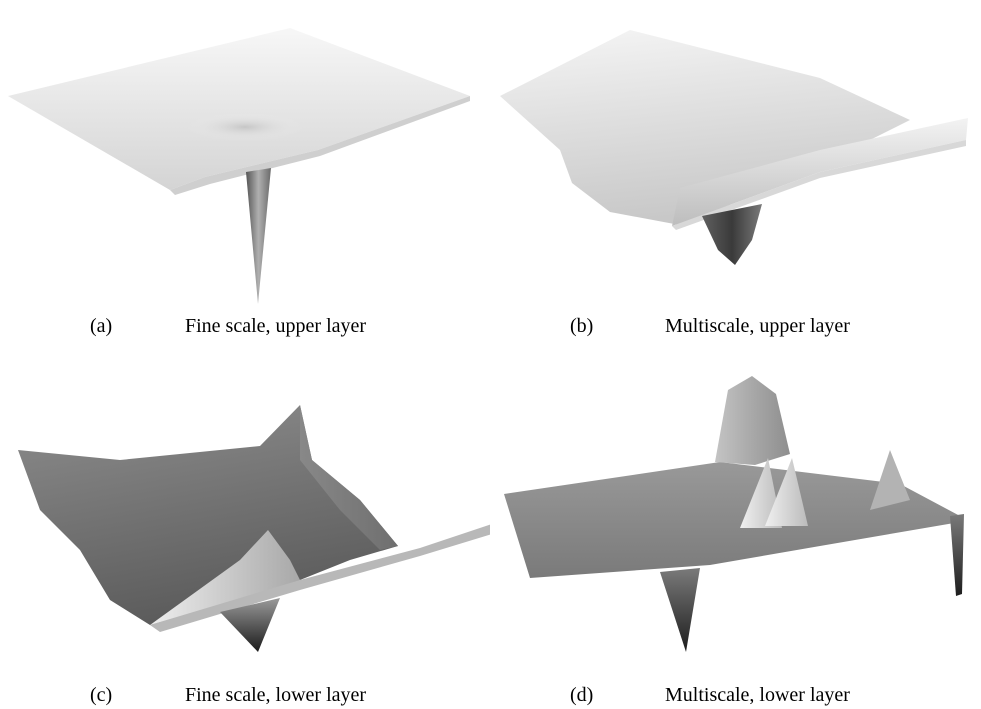  Describe the element at coordinates (582, 326) in the screenshot. I see `panel-label-b: (b)` at that location.